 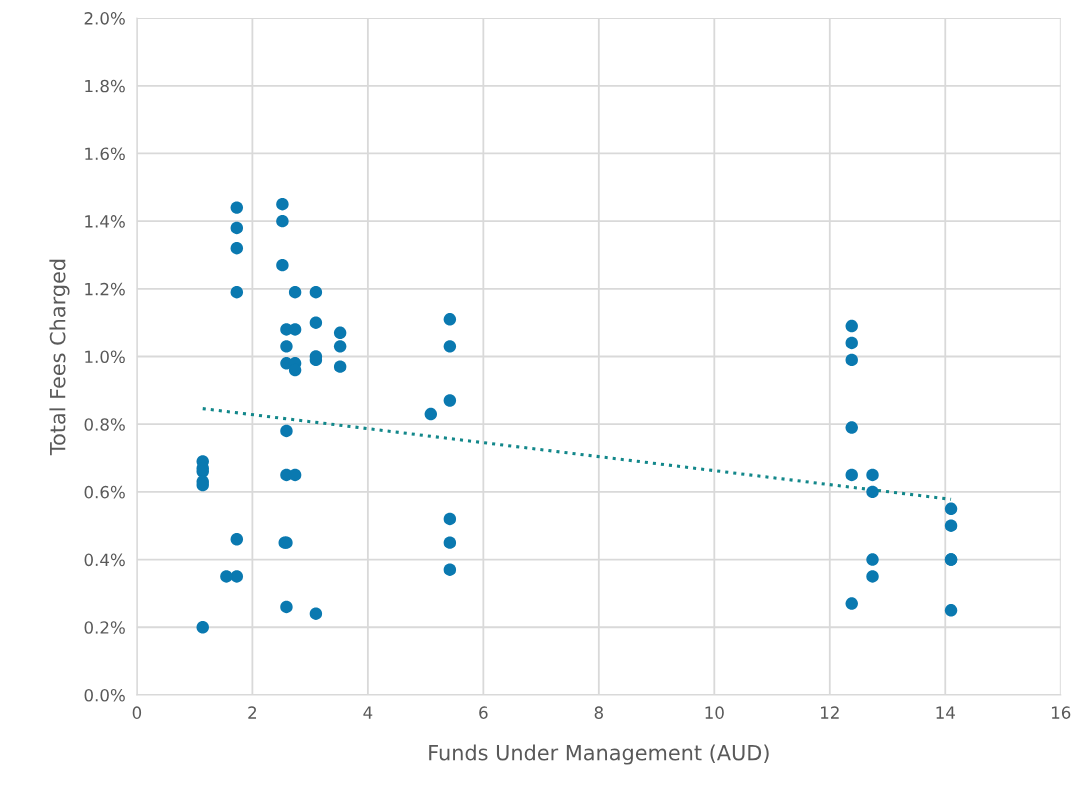 I want to click on y-tick-label: 0.2%, so click(x=104, y=627).